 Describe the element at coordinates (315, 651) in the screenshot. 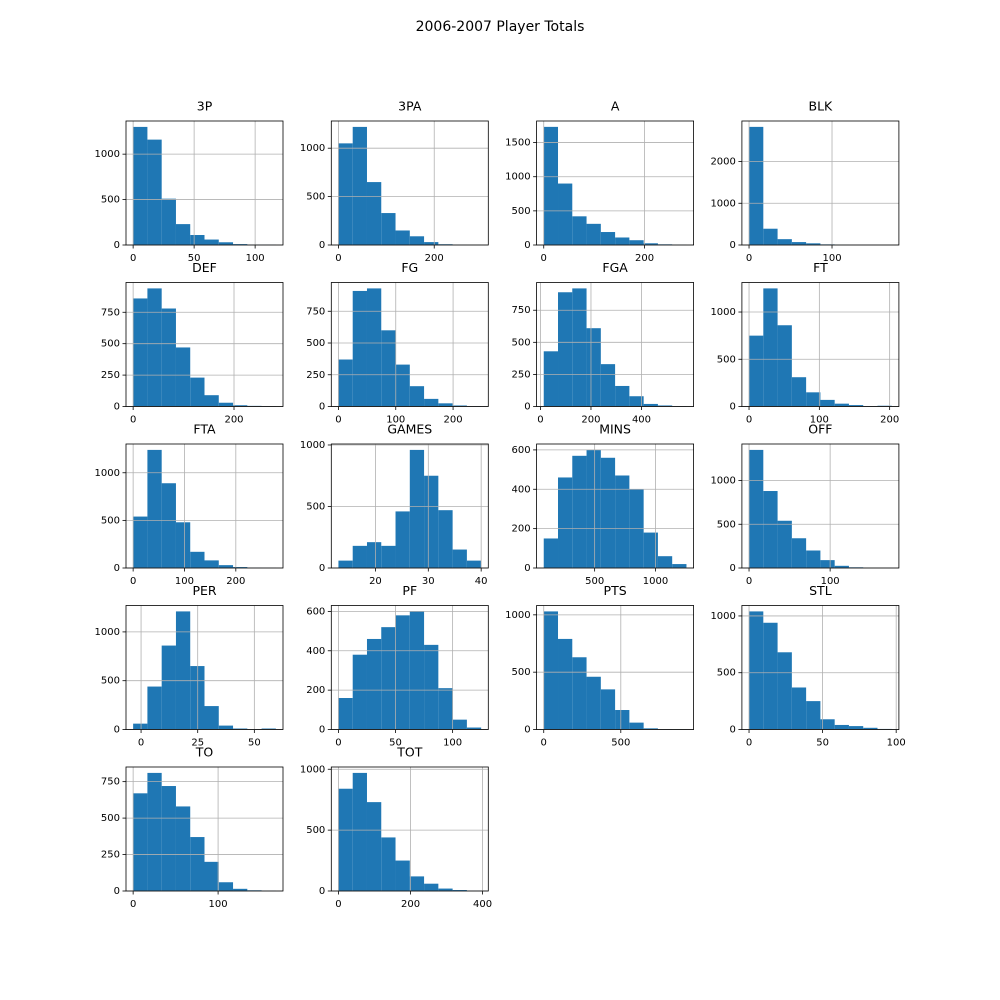

I see `y-tick-label: 400` at that location.